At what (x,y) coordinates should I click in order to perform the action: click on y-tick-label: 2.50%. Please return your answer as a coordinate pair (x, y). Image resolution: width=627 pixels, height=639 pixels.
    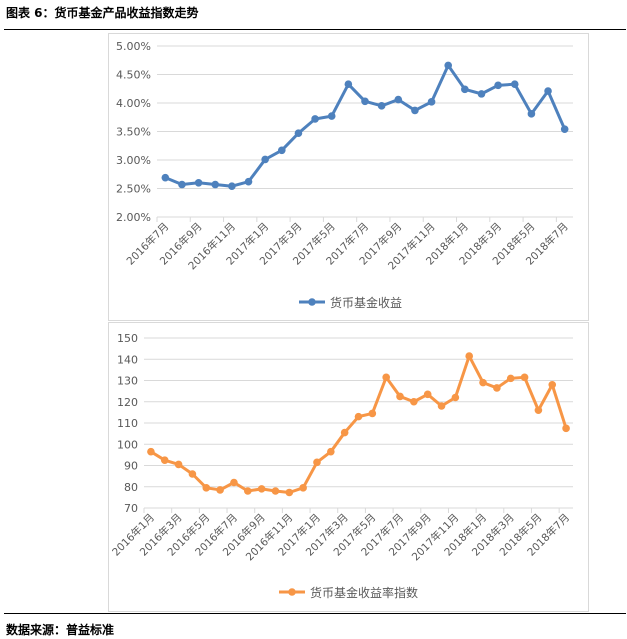
    Looking at the image, I should click on (133, 189).